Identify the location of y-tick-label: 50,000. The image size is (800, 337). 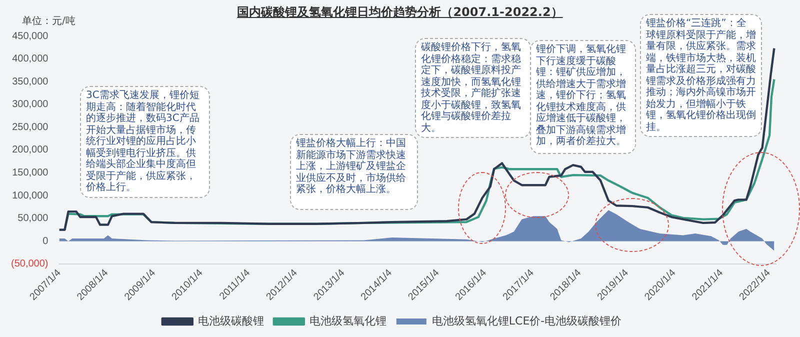
(33, 218).